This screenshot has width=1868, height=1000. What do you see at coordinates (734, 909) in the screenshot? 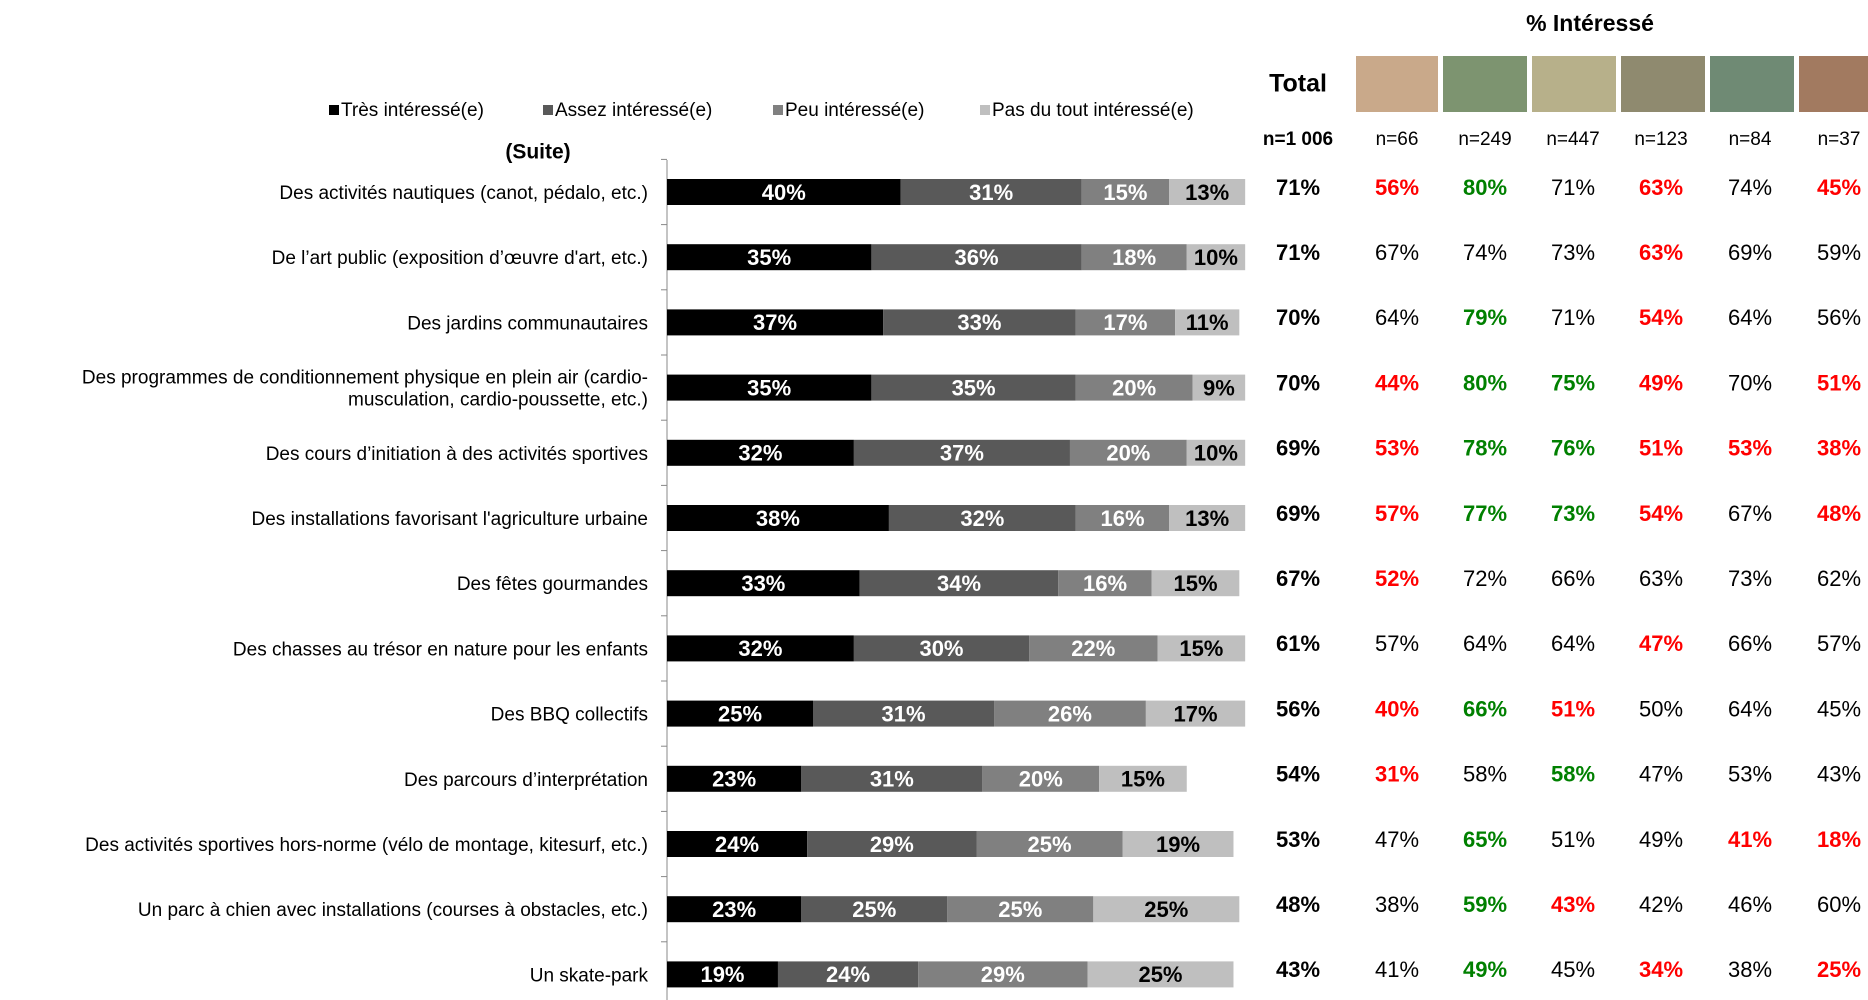
I see `bar-label: 23%` at bounding box center [734, 909].